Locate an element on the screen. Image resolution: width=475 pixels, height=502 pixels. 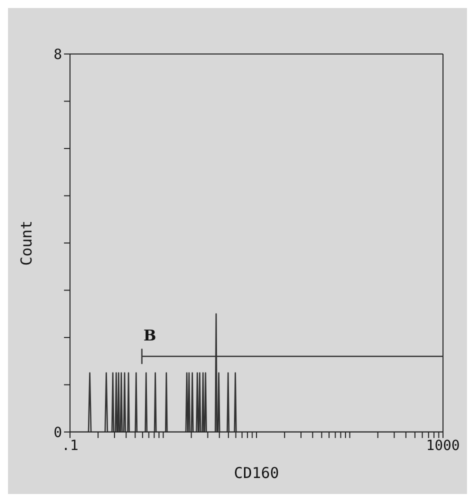
y-axis-title: Count is located at coordinates (26, 243).